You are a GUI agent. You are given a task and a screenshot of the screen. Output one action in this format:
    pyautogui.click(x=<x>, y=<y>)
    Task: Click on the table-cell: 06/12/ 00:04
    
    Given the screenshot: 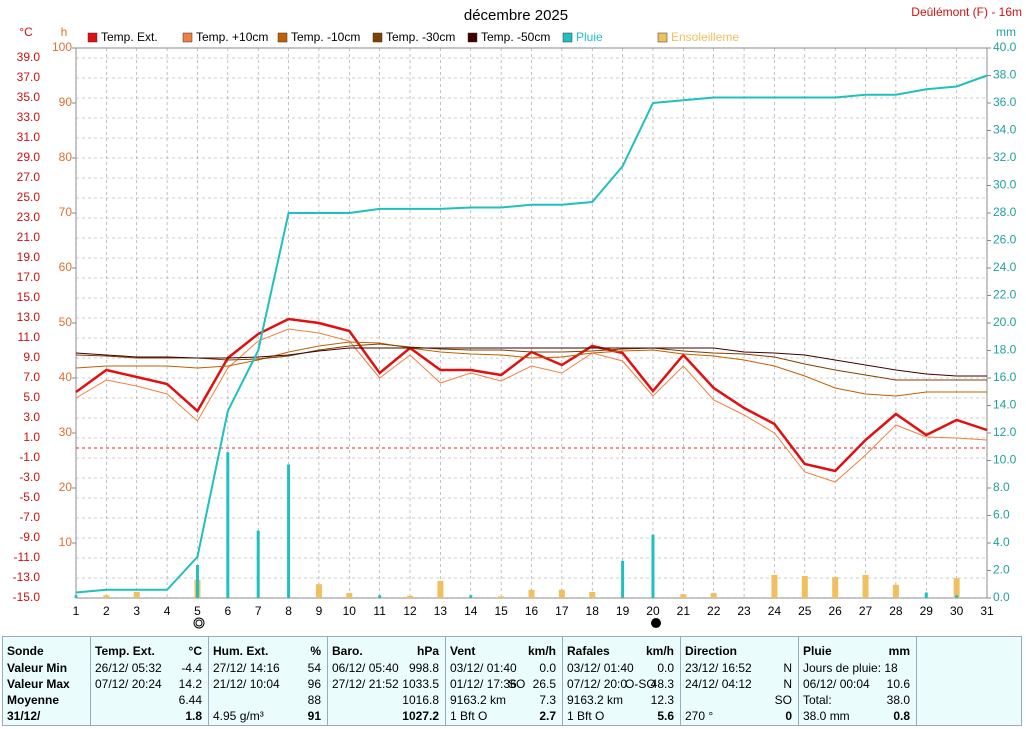 What is the action you would take?
    pyautogui.click(x=836, y=684)
    